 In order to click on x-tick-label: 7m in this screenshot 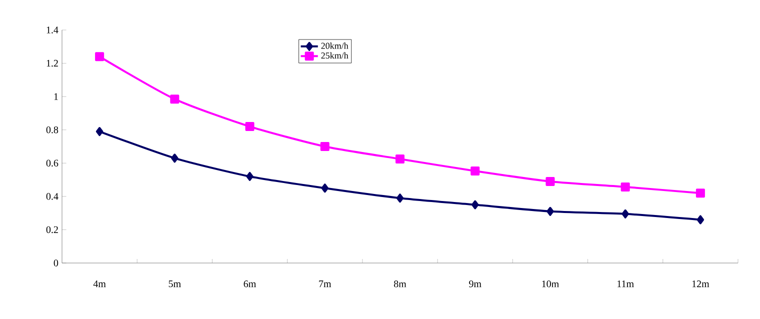, I will do `click(325, 284)`.